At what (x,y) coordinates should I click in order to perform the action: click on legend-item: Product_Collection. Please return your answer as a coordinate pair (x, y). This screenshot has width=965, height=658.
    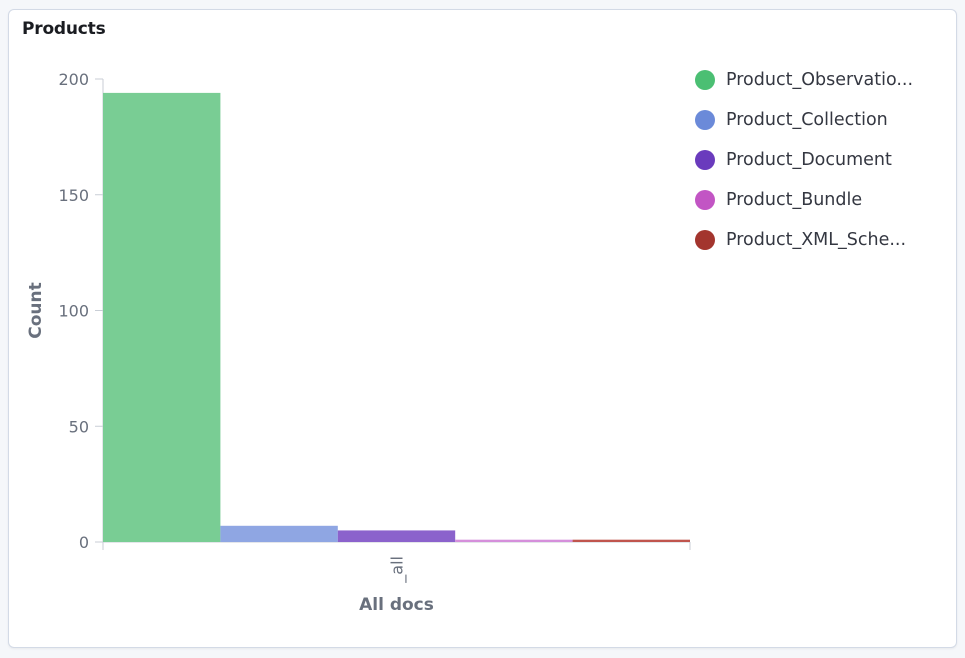
    Looking at the image, I should click on (817, 120).